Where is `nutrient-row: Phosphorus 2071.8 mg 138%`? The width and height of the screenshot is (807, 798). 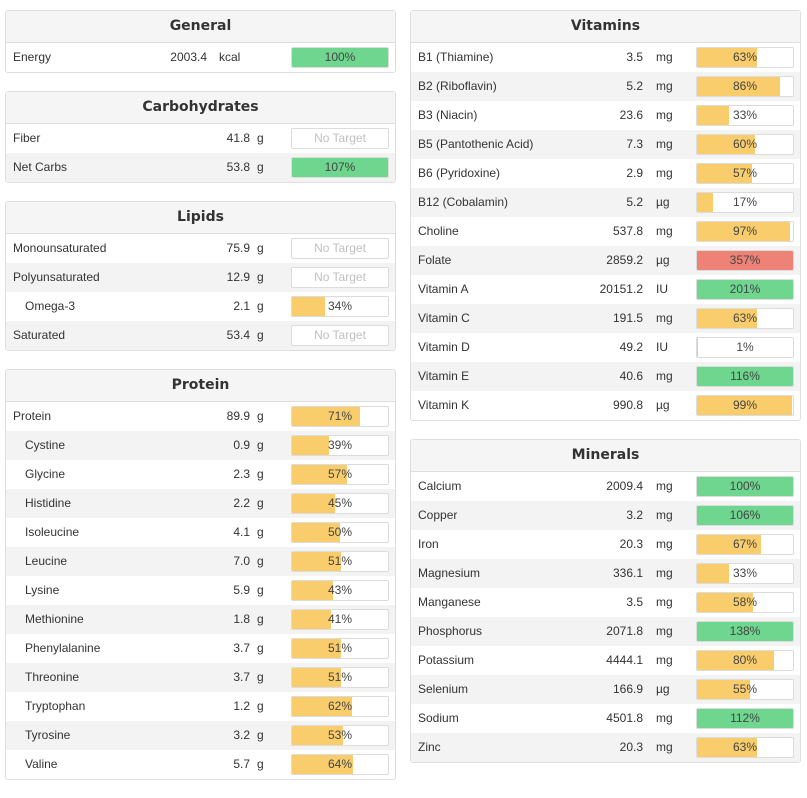 nutrient-row: Phosphorus 2071.8 mg 138% is located at coordinates (605, 631).